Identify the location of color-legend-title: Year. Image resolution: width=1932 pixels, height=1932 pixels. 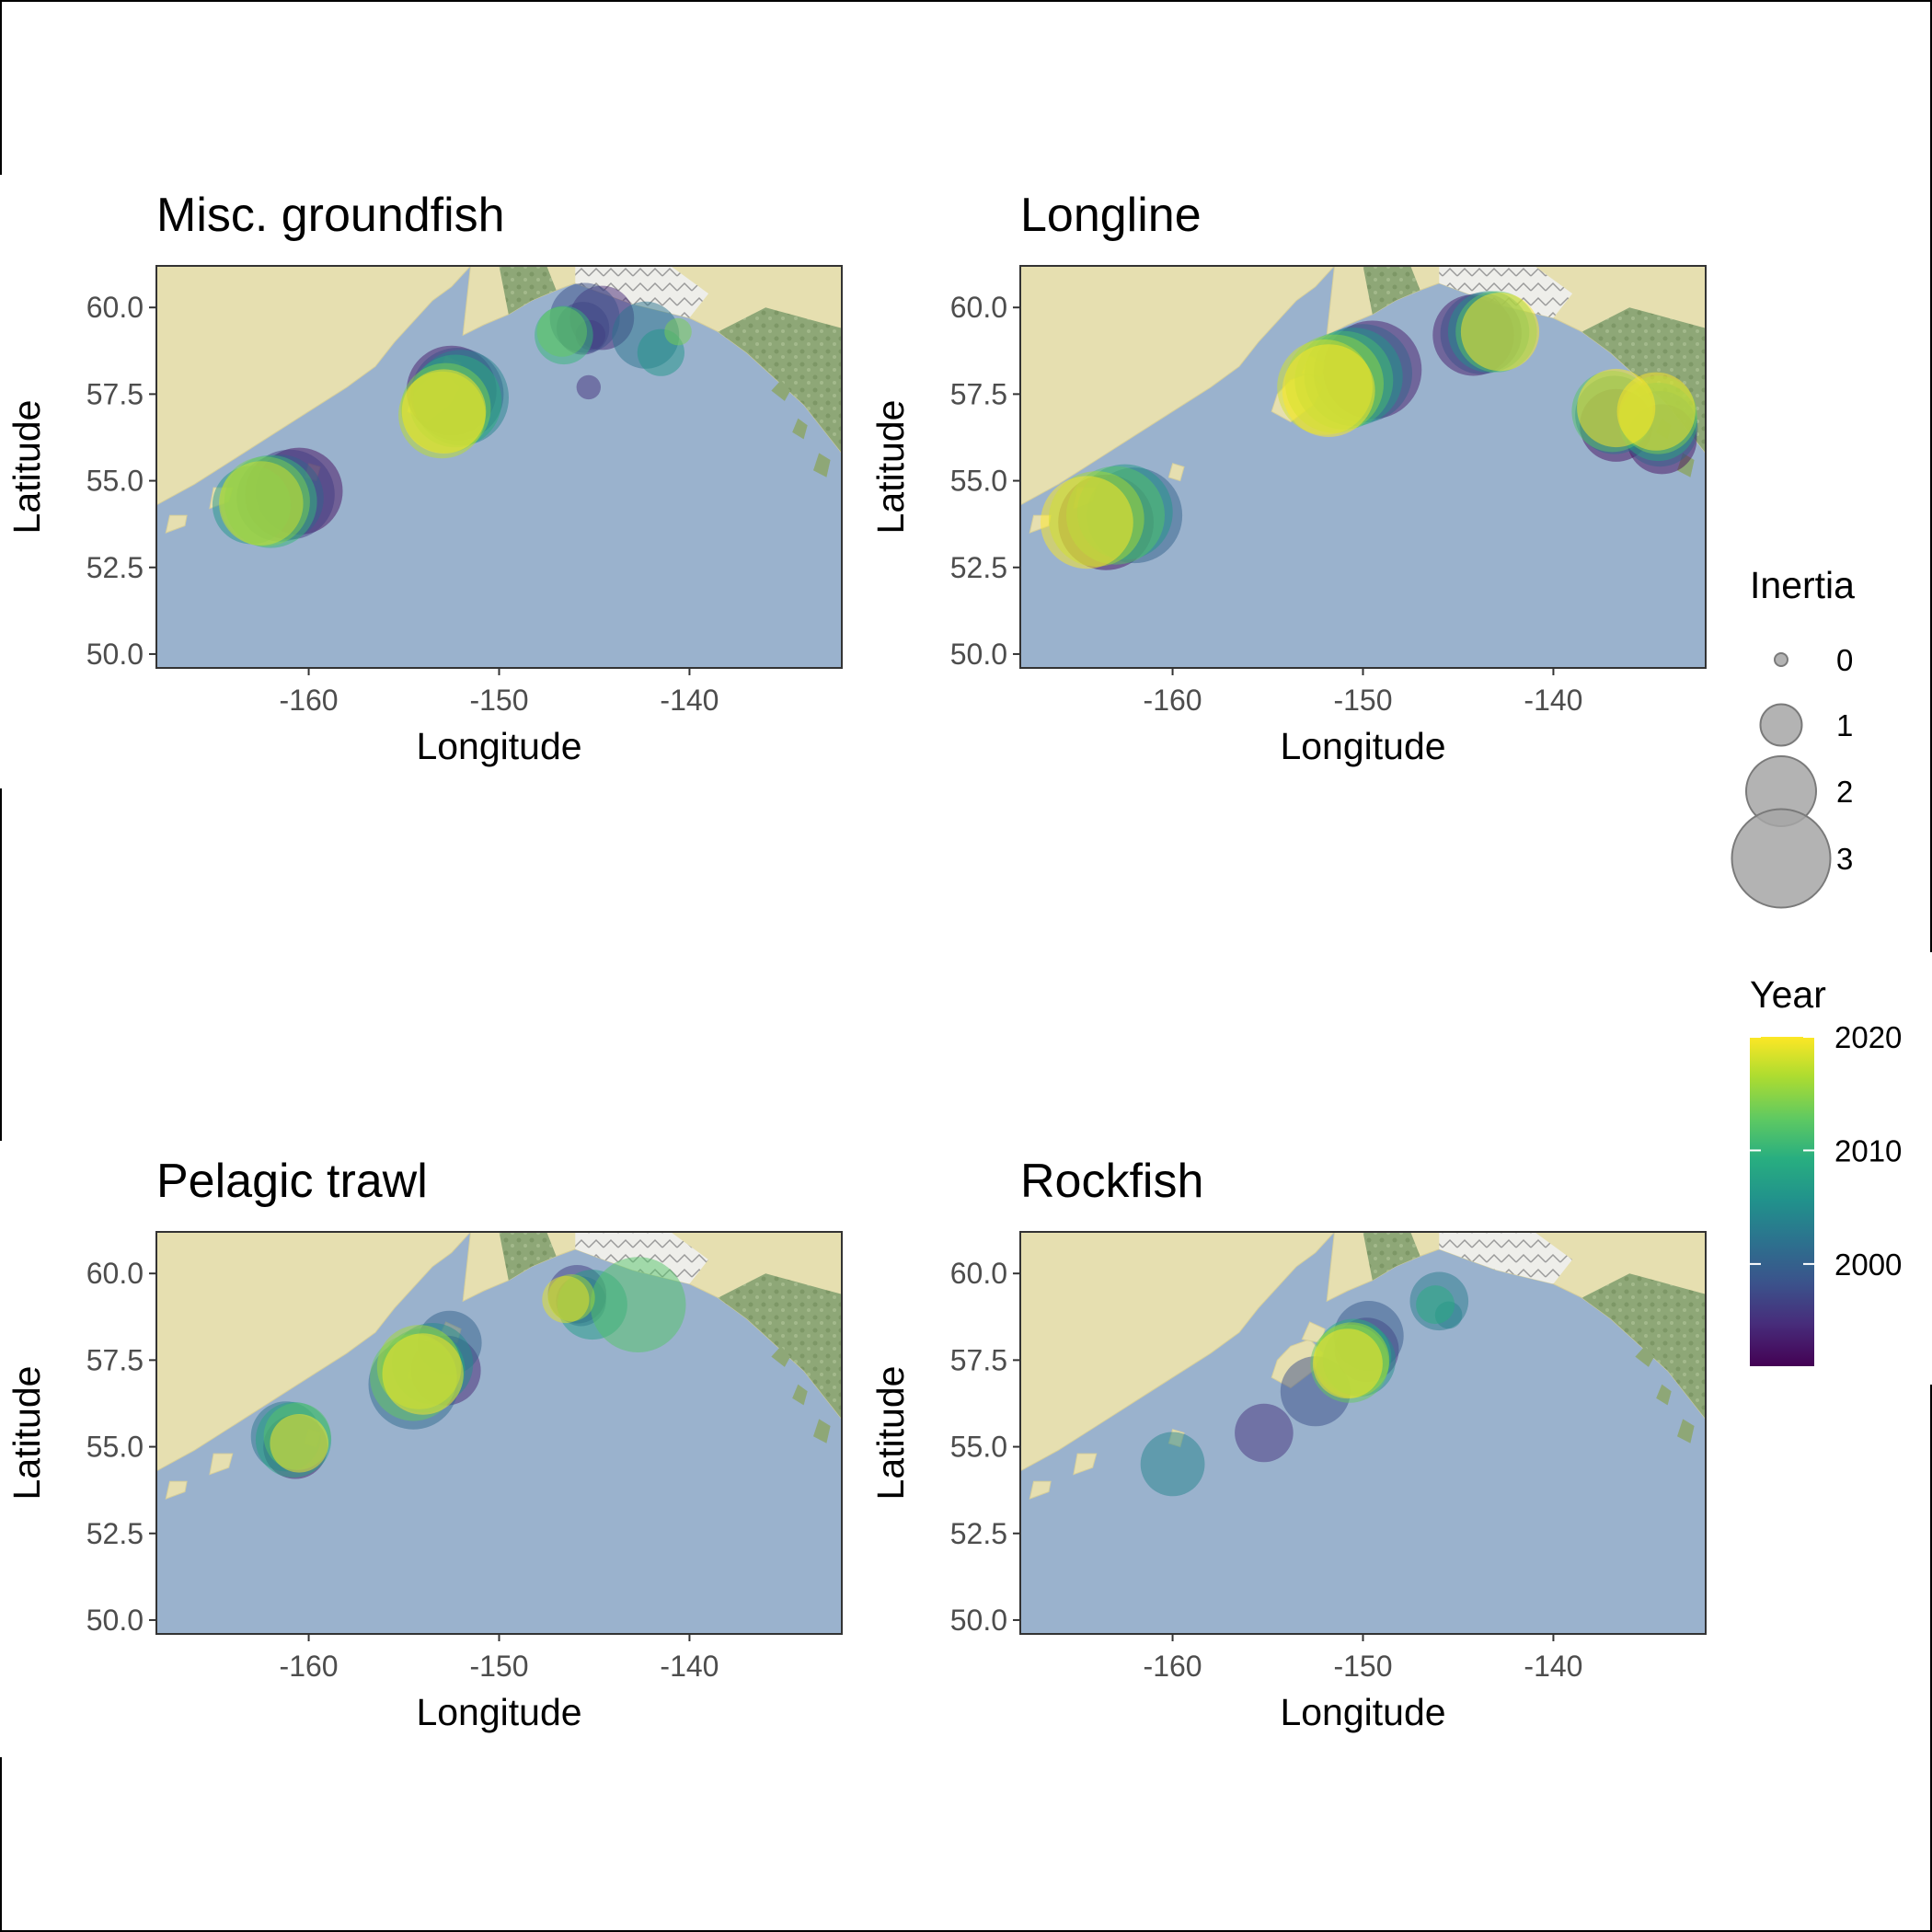
(1788, 995).